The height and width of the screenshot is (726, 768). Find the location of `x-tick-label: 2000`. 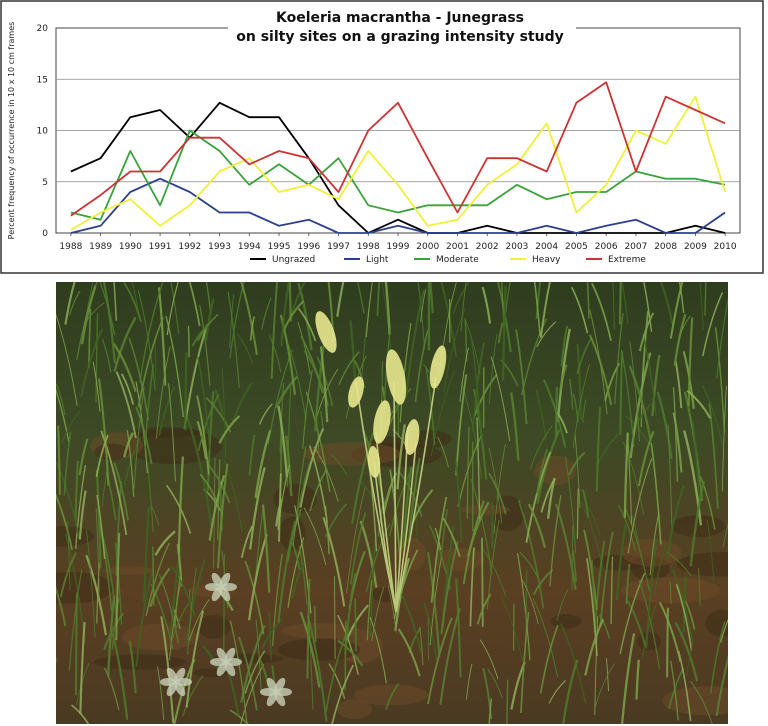

x-tick-label: 2000 is located at coordinates (427, 247).